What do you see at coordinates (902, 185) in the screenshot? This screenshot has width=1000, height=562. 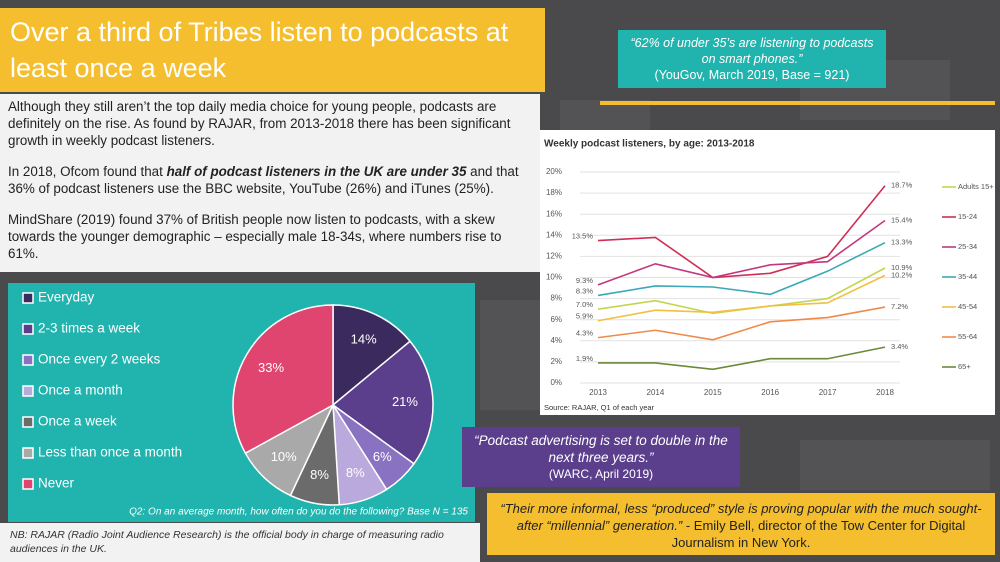 I see `data-label: 18.7%` at bounding box center [902, 185].